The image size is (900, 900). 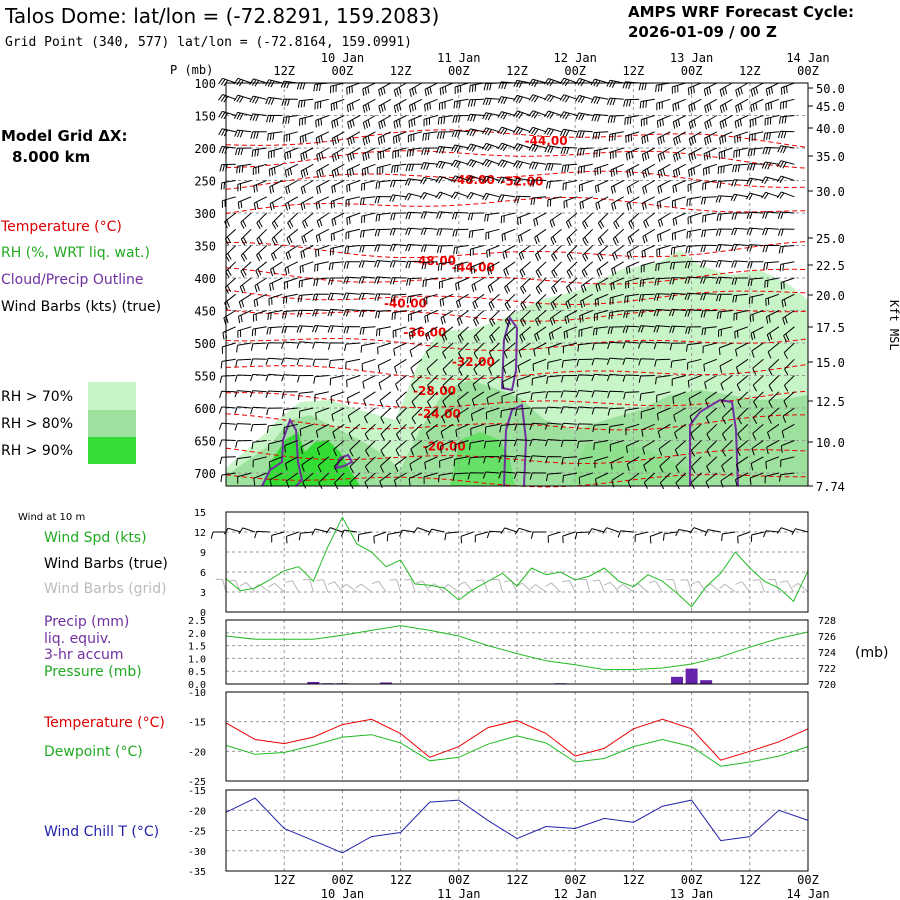 I want to click on value-tick-label: 15, so click(x=200, y=513).